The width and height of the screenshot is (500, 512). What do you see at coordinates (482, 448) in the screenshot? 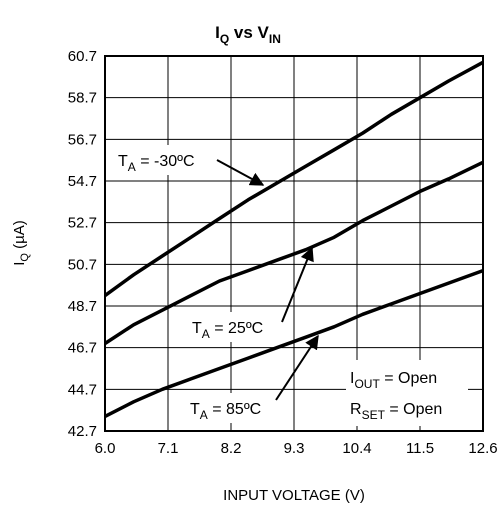
I see `x-tick-label: 12.6` at bounding box center [482, 448].